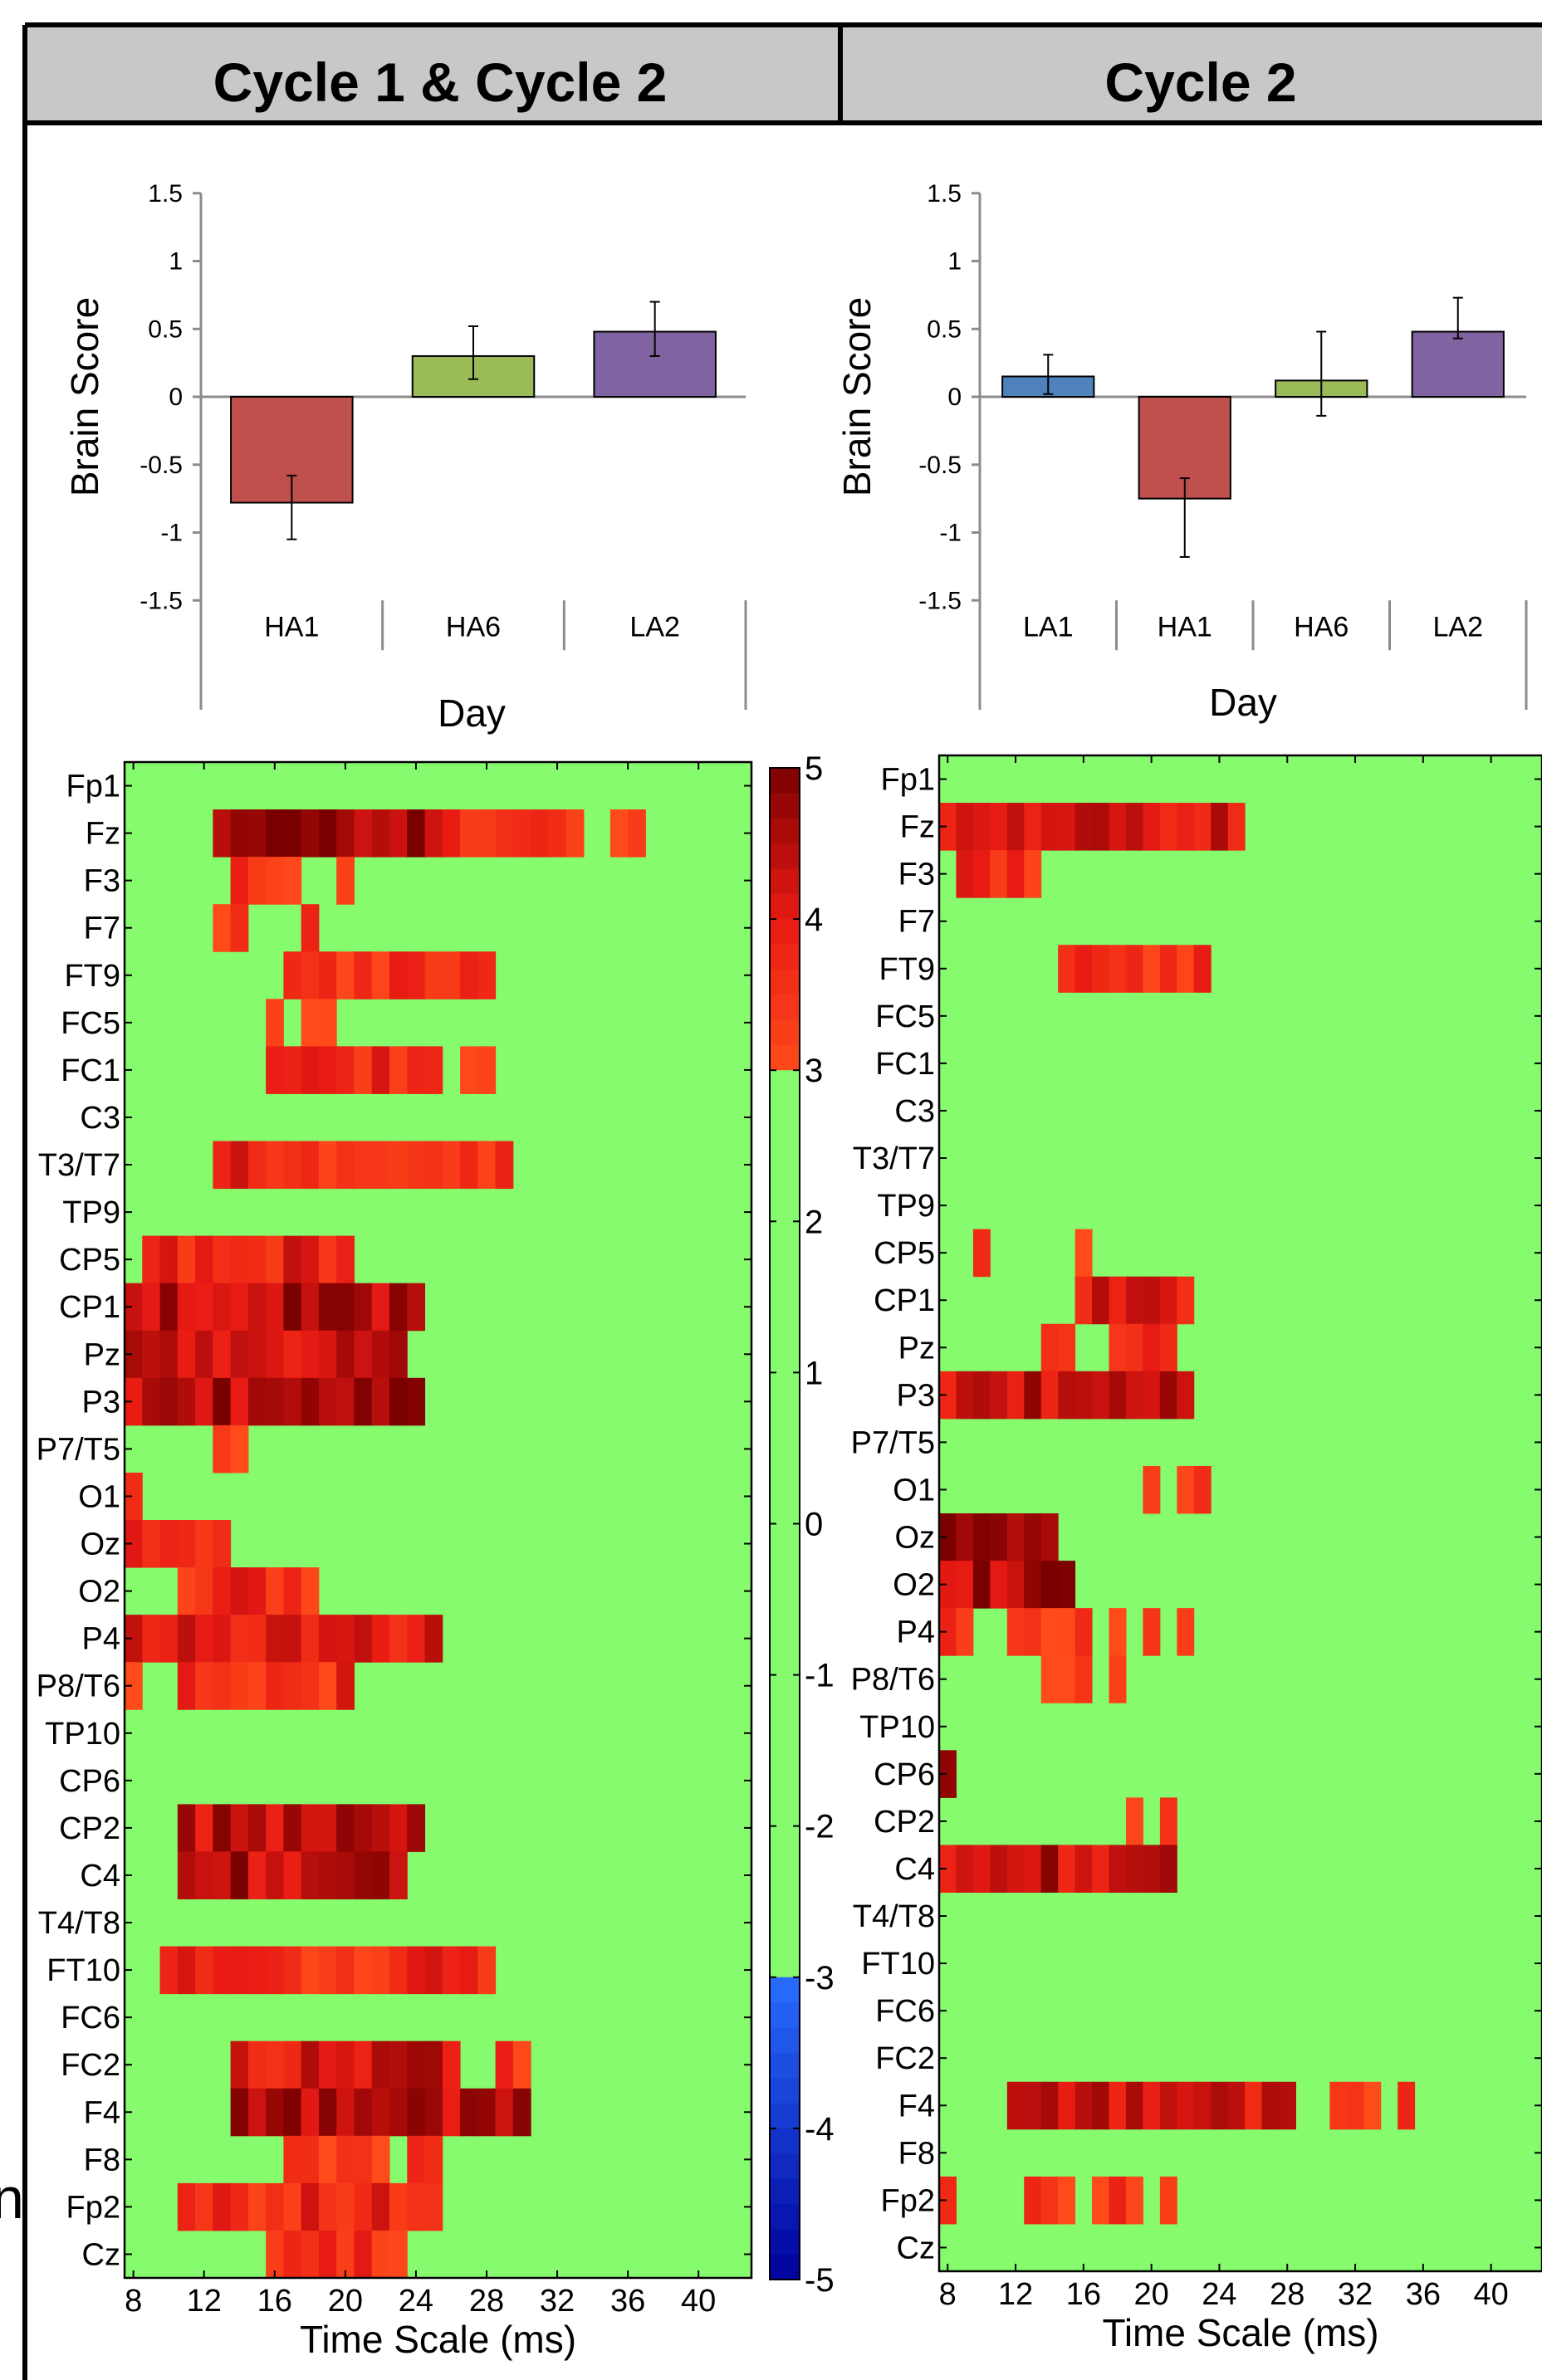  Describe the element at coordinates (916, 2153) in the screenshot. I see `channel-label: F8` at that location.